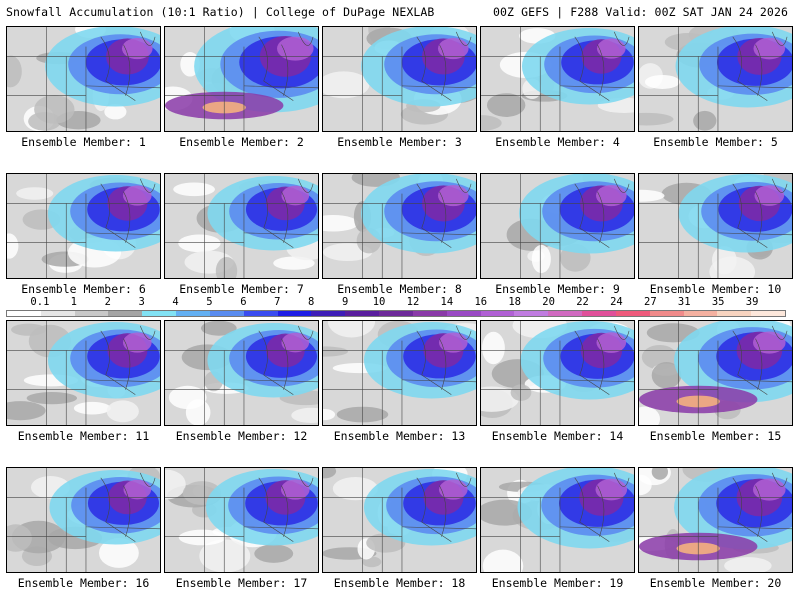  What do you see at coordinates (650, 302) in the screenshot?
I see `legend-tick-label: 27` at bounding box center [650, 302].